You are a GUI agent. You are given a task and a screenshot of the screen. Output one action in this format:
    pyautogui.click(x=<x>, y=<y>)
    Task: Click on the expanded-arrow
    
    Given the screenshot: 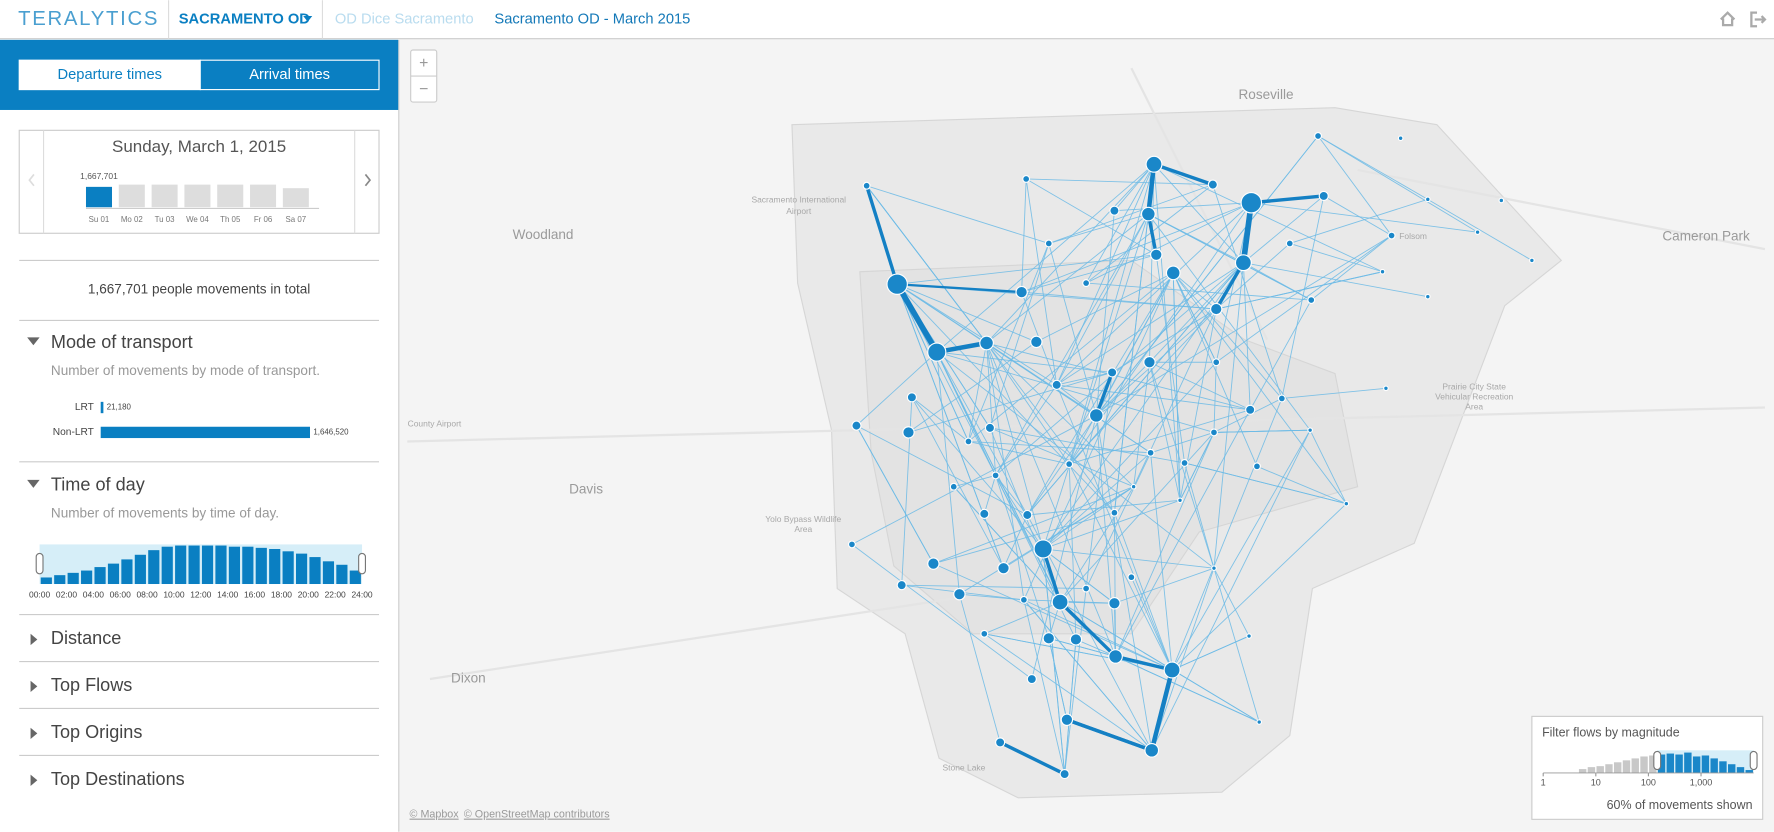 What is the action you would take?
    pyautogui.click(x=33, y=341)
    